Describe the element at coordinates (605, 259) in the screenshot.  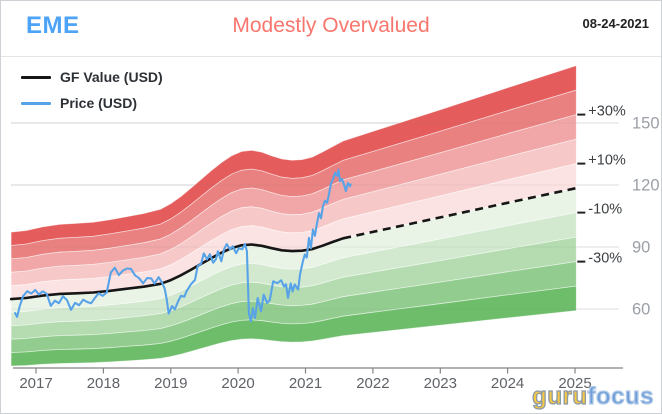
I see `band-label: -30%` at that location.